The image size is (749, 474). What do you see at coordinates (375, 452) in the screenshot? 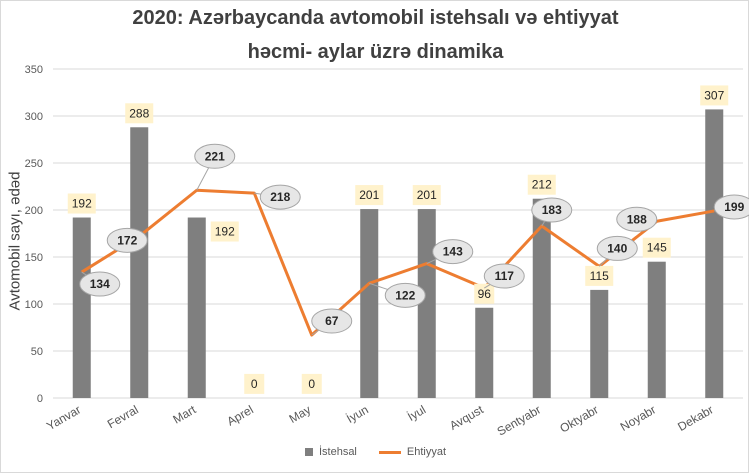
I see `legend: İstehsal Ehtiyyat` at bounding box center [375, 452].